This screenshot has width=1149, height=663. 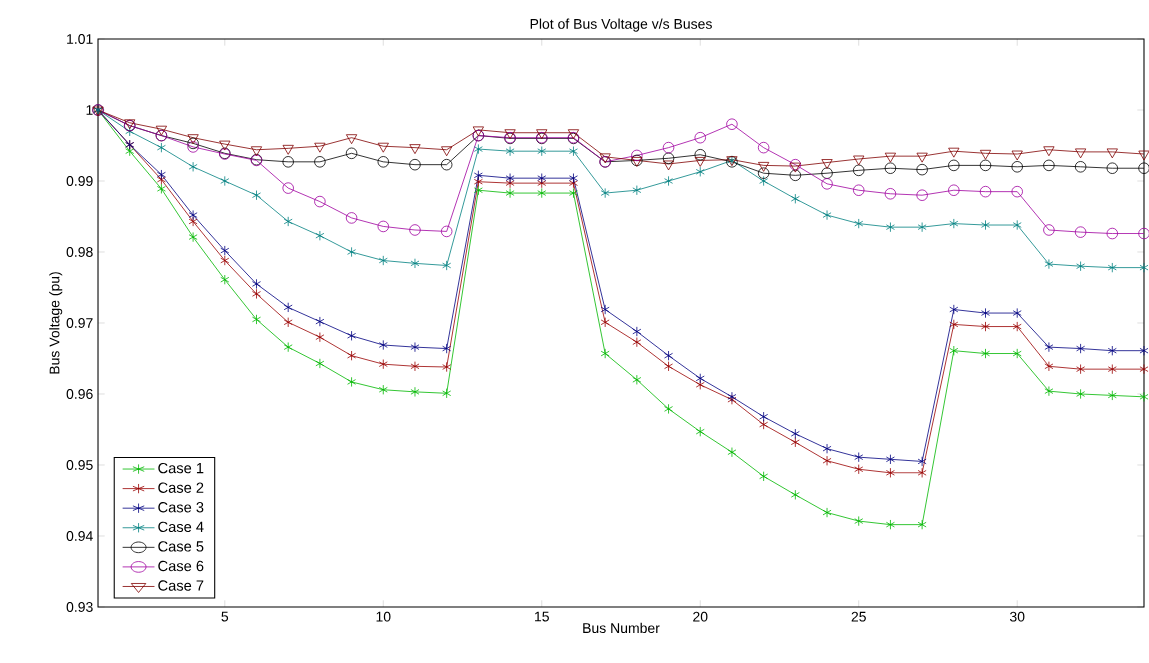 What do you see at coordinates (1017, 616) in the screenshot?
I see `x-tick-label: 30` at bounding box center [1017, 616].